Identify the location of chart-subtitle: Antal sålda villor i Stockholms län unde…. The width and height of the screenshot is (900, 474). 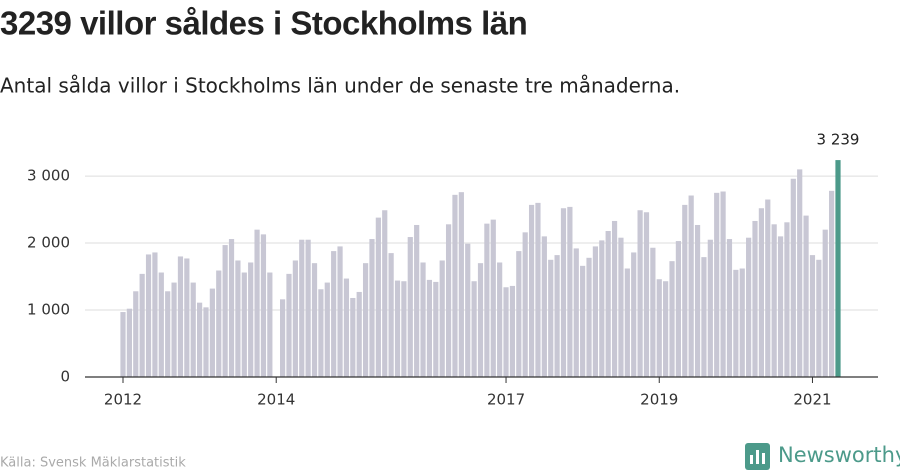
(340, 86).